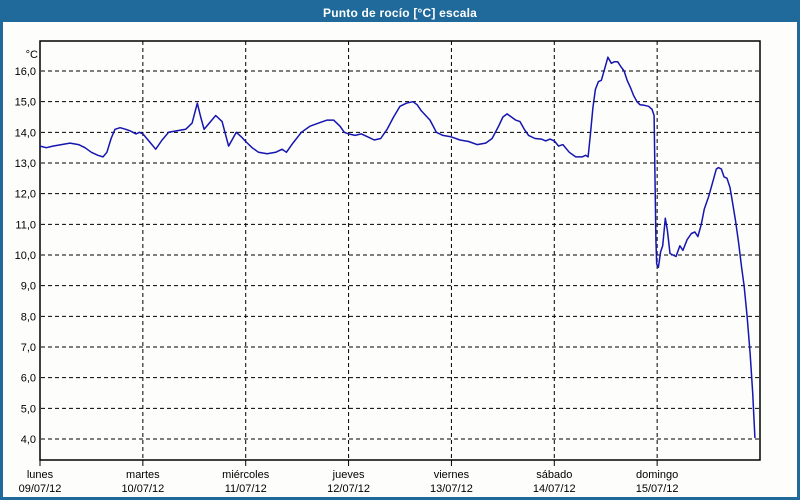  I want to click on y-tick-label: 10,0, so click(25, 256).